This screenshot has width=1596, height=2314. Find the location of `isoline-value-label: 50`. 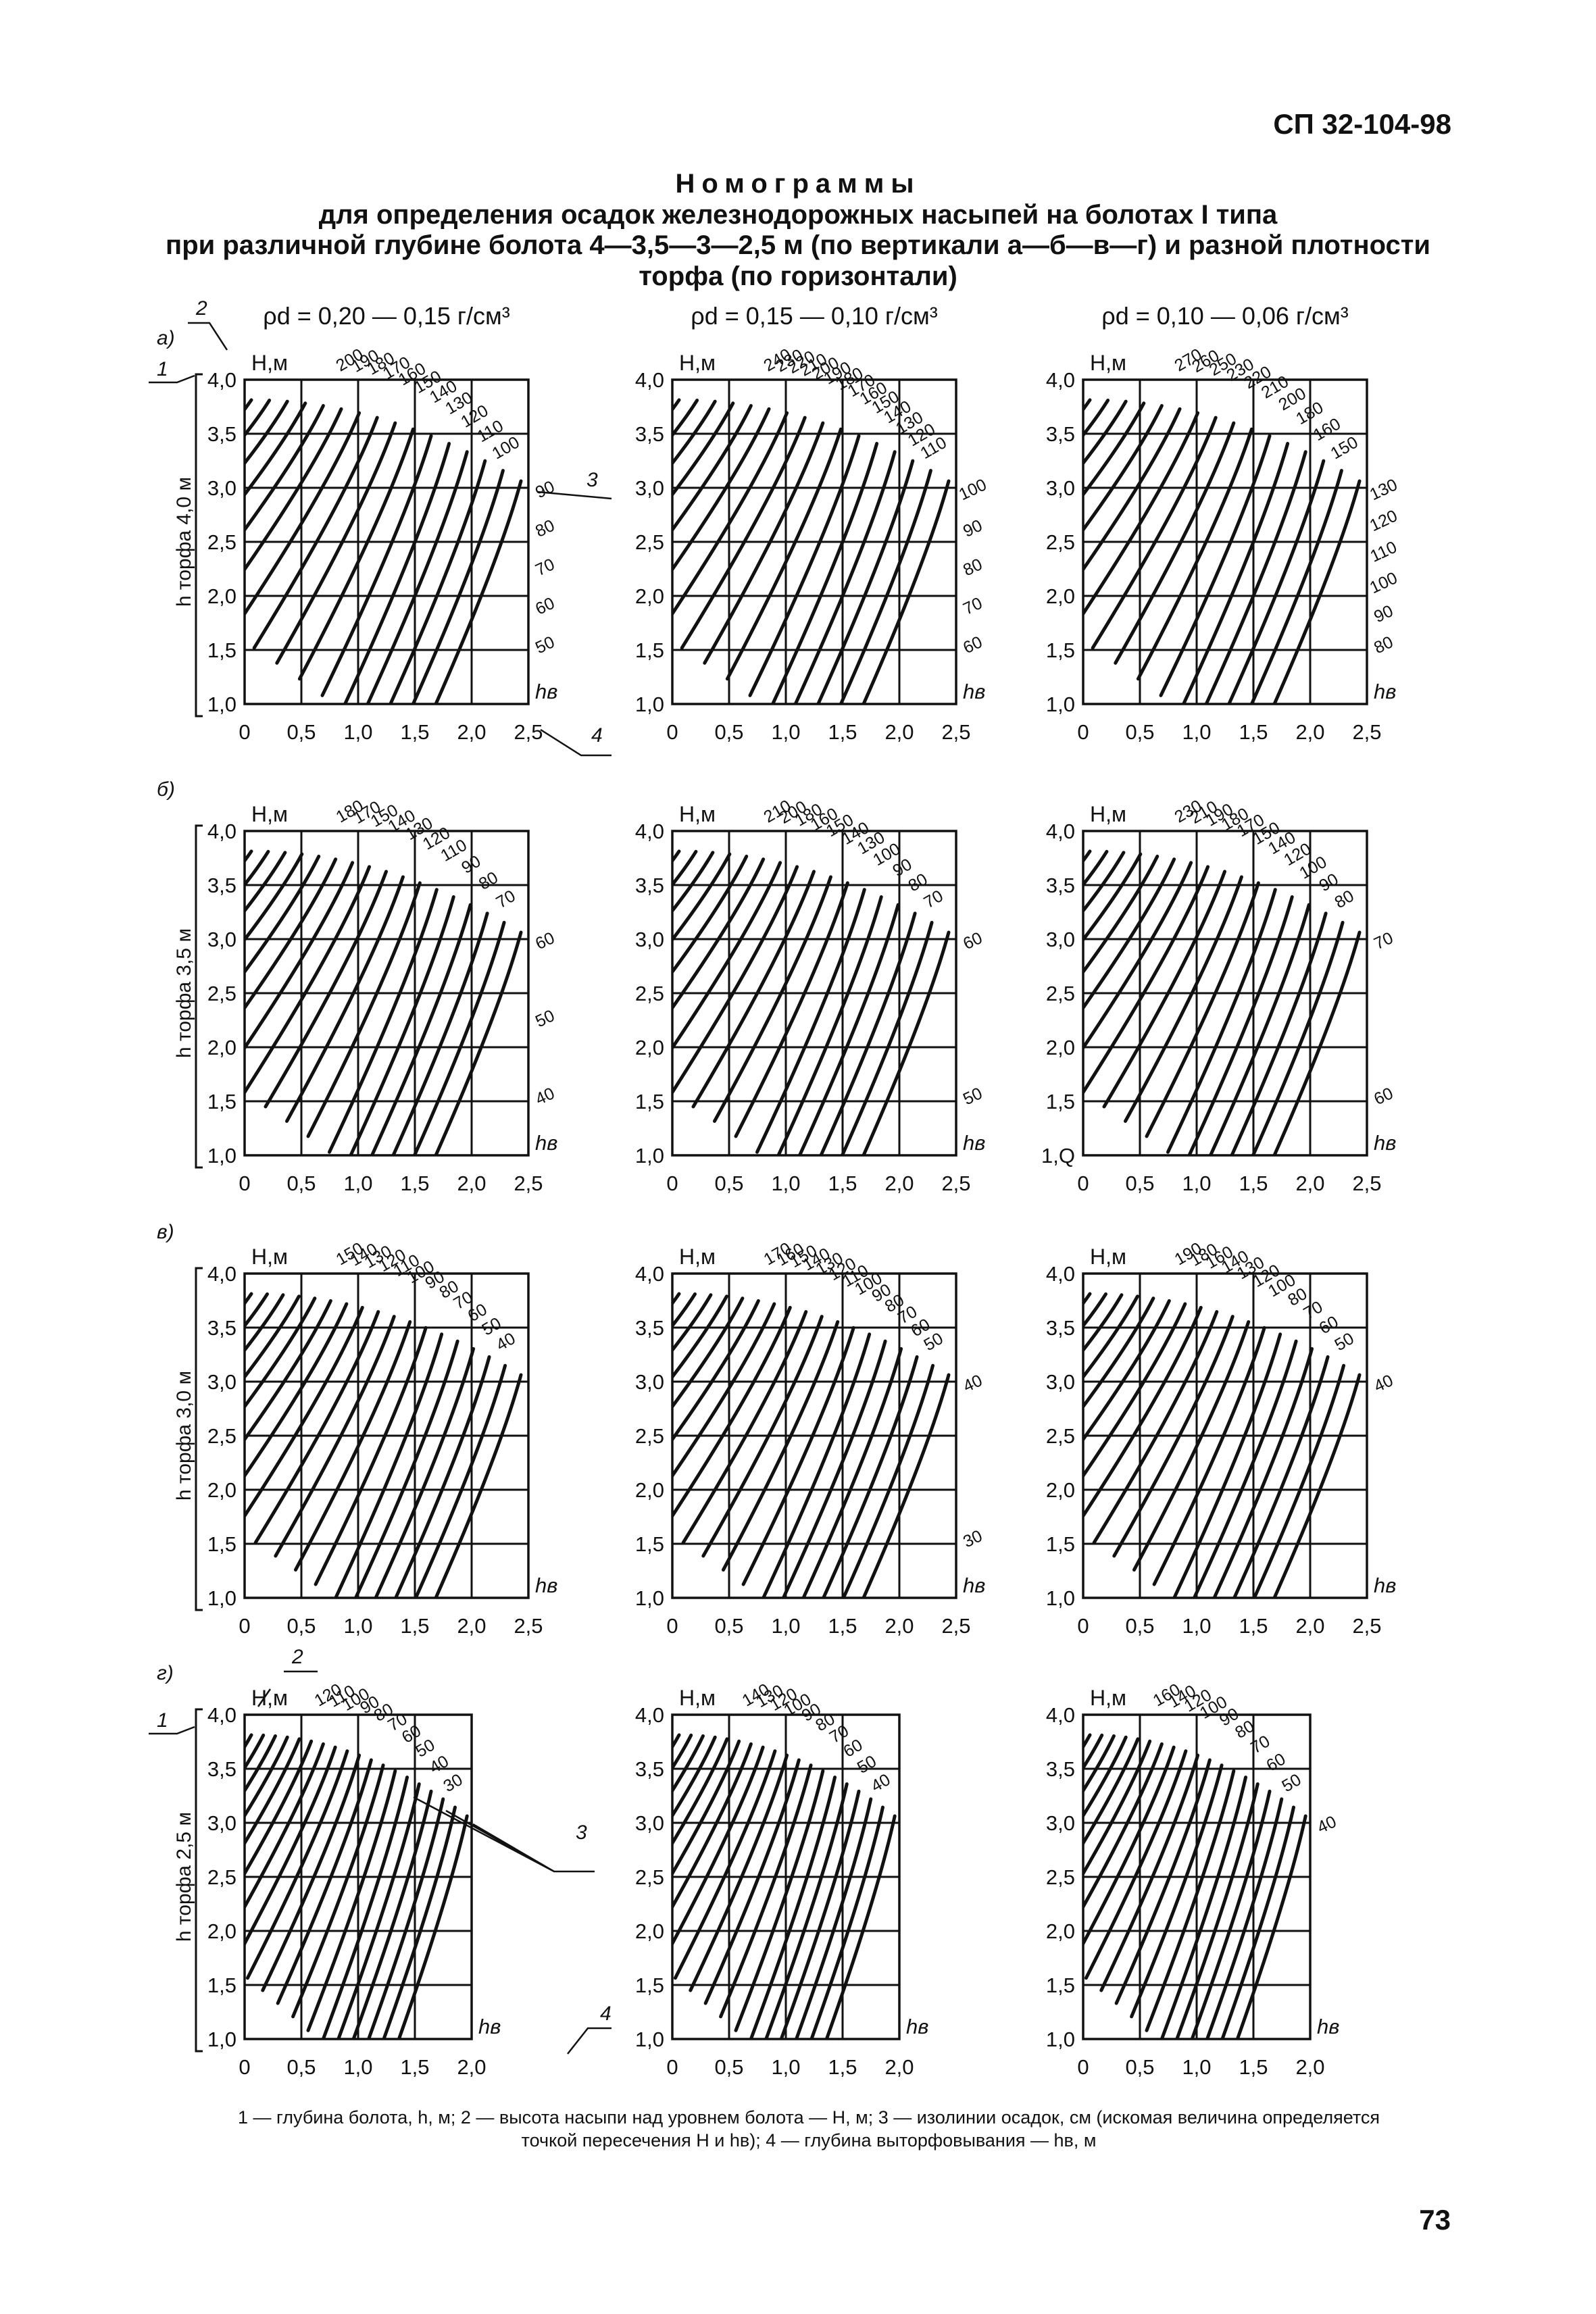

isoline-value-label: 50 is located at coordinates (1345, 1342).